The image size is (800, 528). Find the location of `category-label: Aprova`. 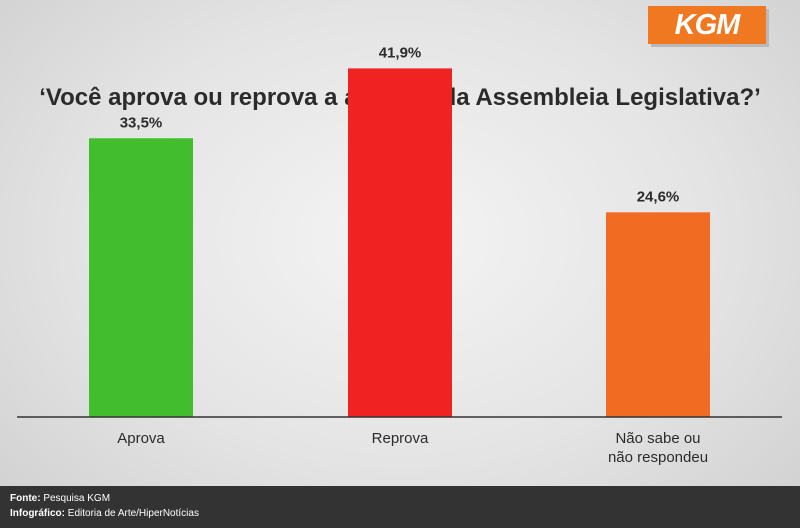

category-label: Aprova is located at coordinates (141, 438).